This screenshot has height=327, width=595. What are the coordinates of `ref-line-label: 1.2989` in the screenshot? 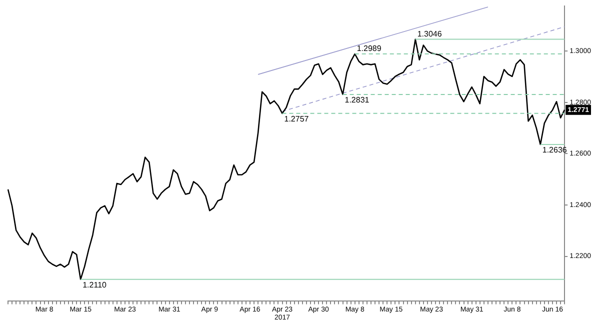 It's located at (369, 49).